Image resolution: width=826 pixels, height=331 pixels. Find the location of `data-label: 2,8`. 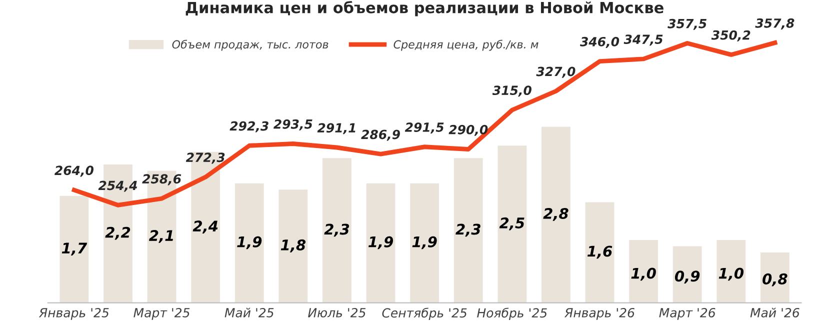

data-label: 2,8 is located at coordinates (555, 214).